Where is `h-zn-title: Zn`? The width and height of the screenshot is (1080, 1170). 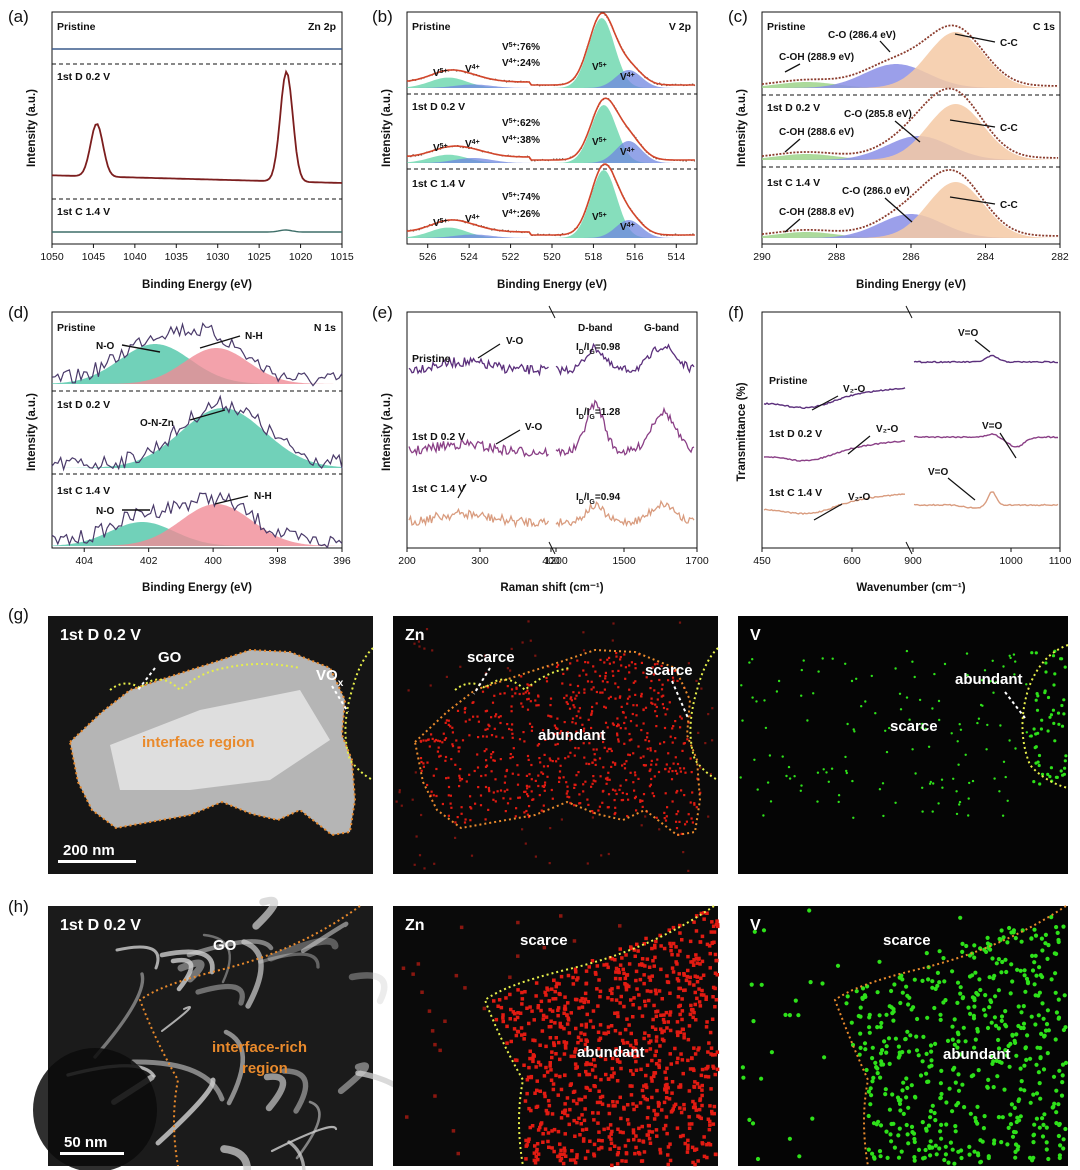
h-zn-title: Zn is located at coordinates (415, 925).